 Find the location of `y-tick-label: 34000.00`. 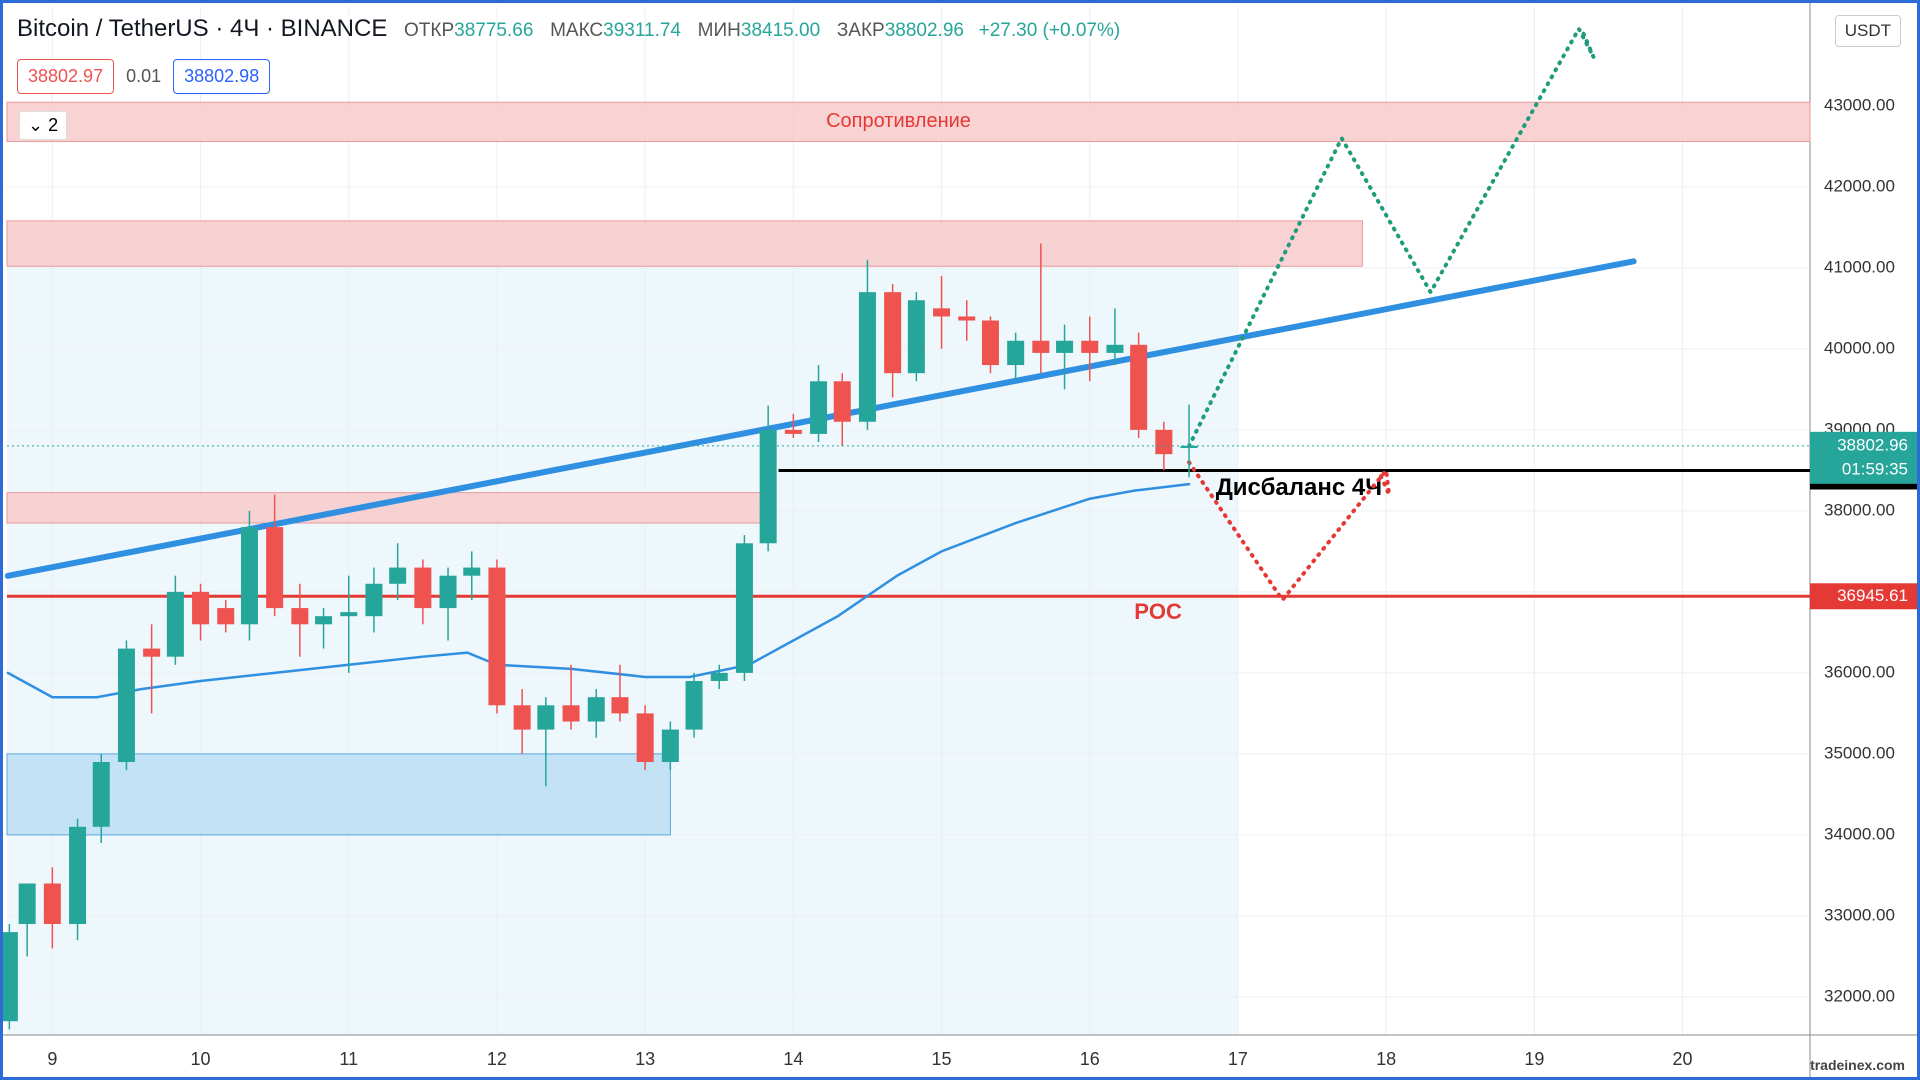

y-tick-label: 34000.00 is located at coordinates (1859, 833).